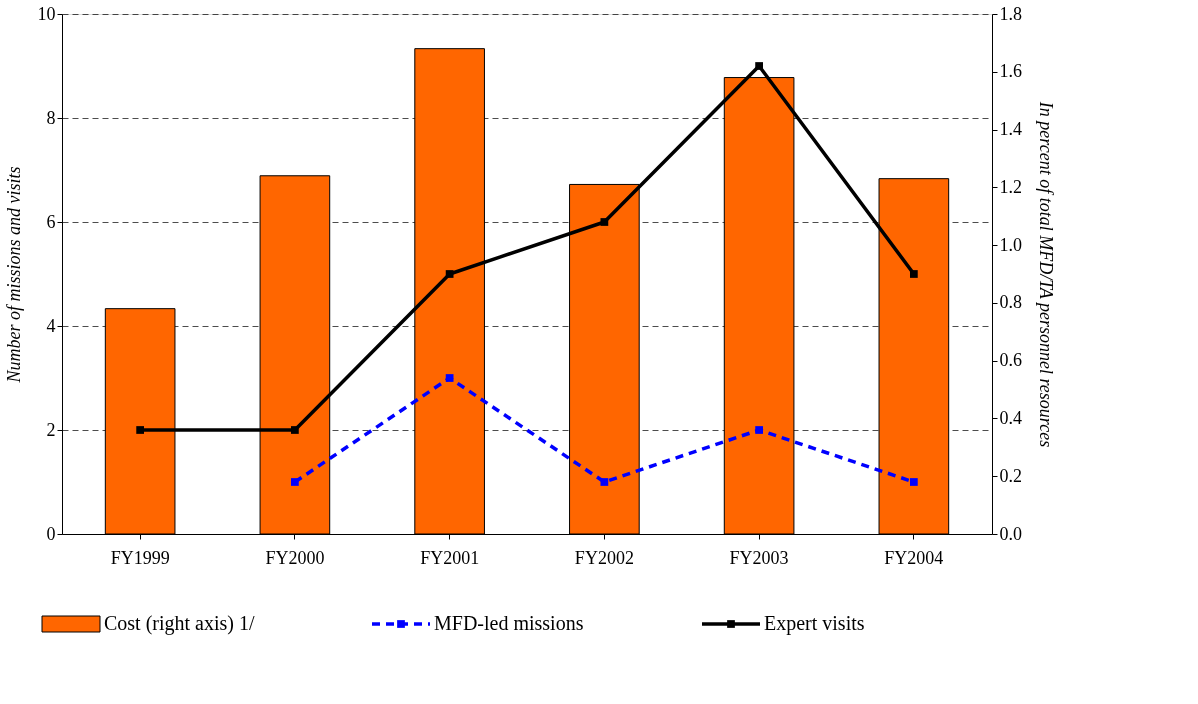 The width and height of the screenshot is (1198, 704). What do you see at coordinates (914, 557) in the screenshot?
I see `x-tick-label: FY2004` at bounding box center [914, 557].